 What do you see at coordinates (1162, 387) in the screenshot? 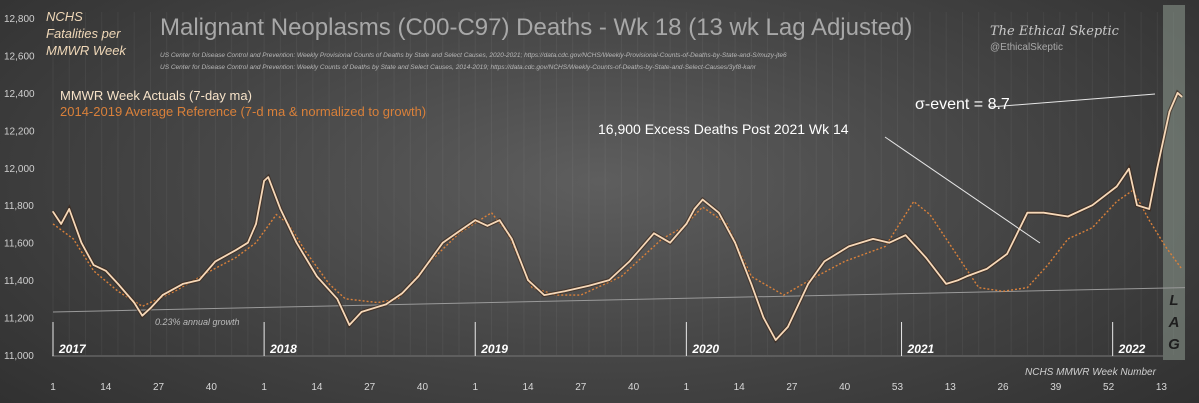
I see `x-tick-label: 13` at bounding box center [1162, 387].